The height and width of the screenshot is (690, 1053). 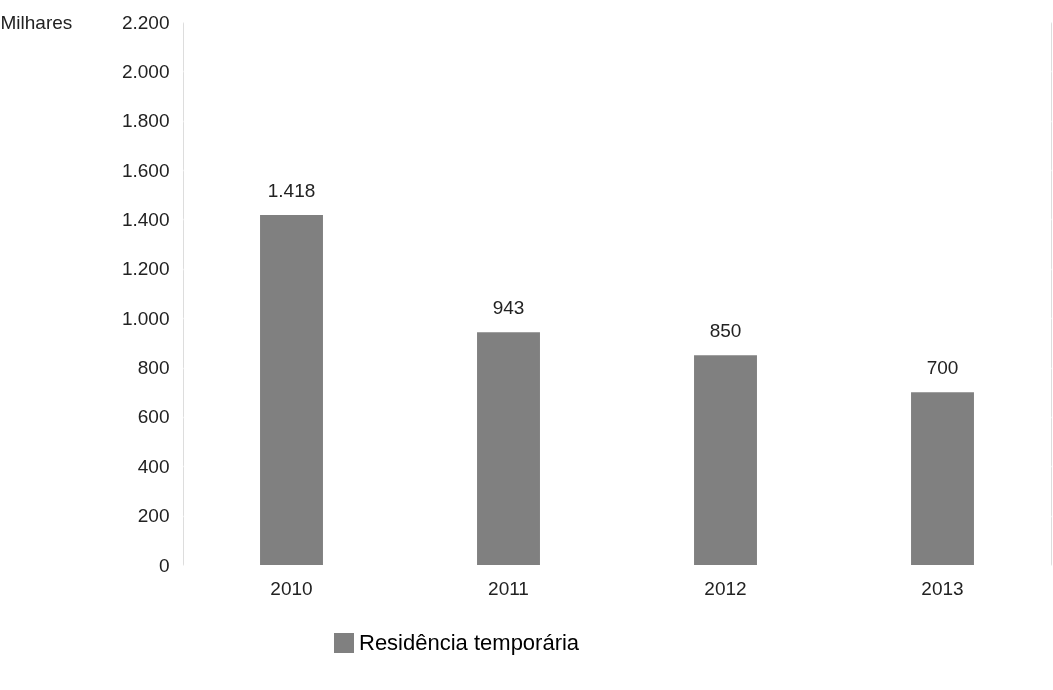 What do you see at coordinates (469, 642) in the screenshot?
I see `legend-label: Residência temporária` at bounding box center [469, 642].